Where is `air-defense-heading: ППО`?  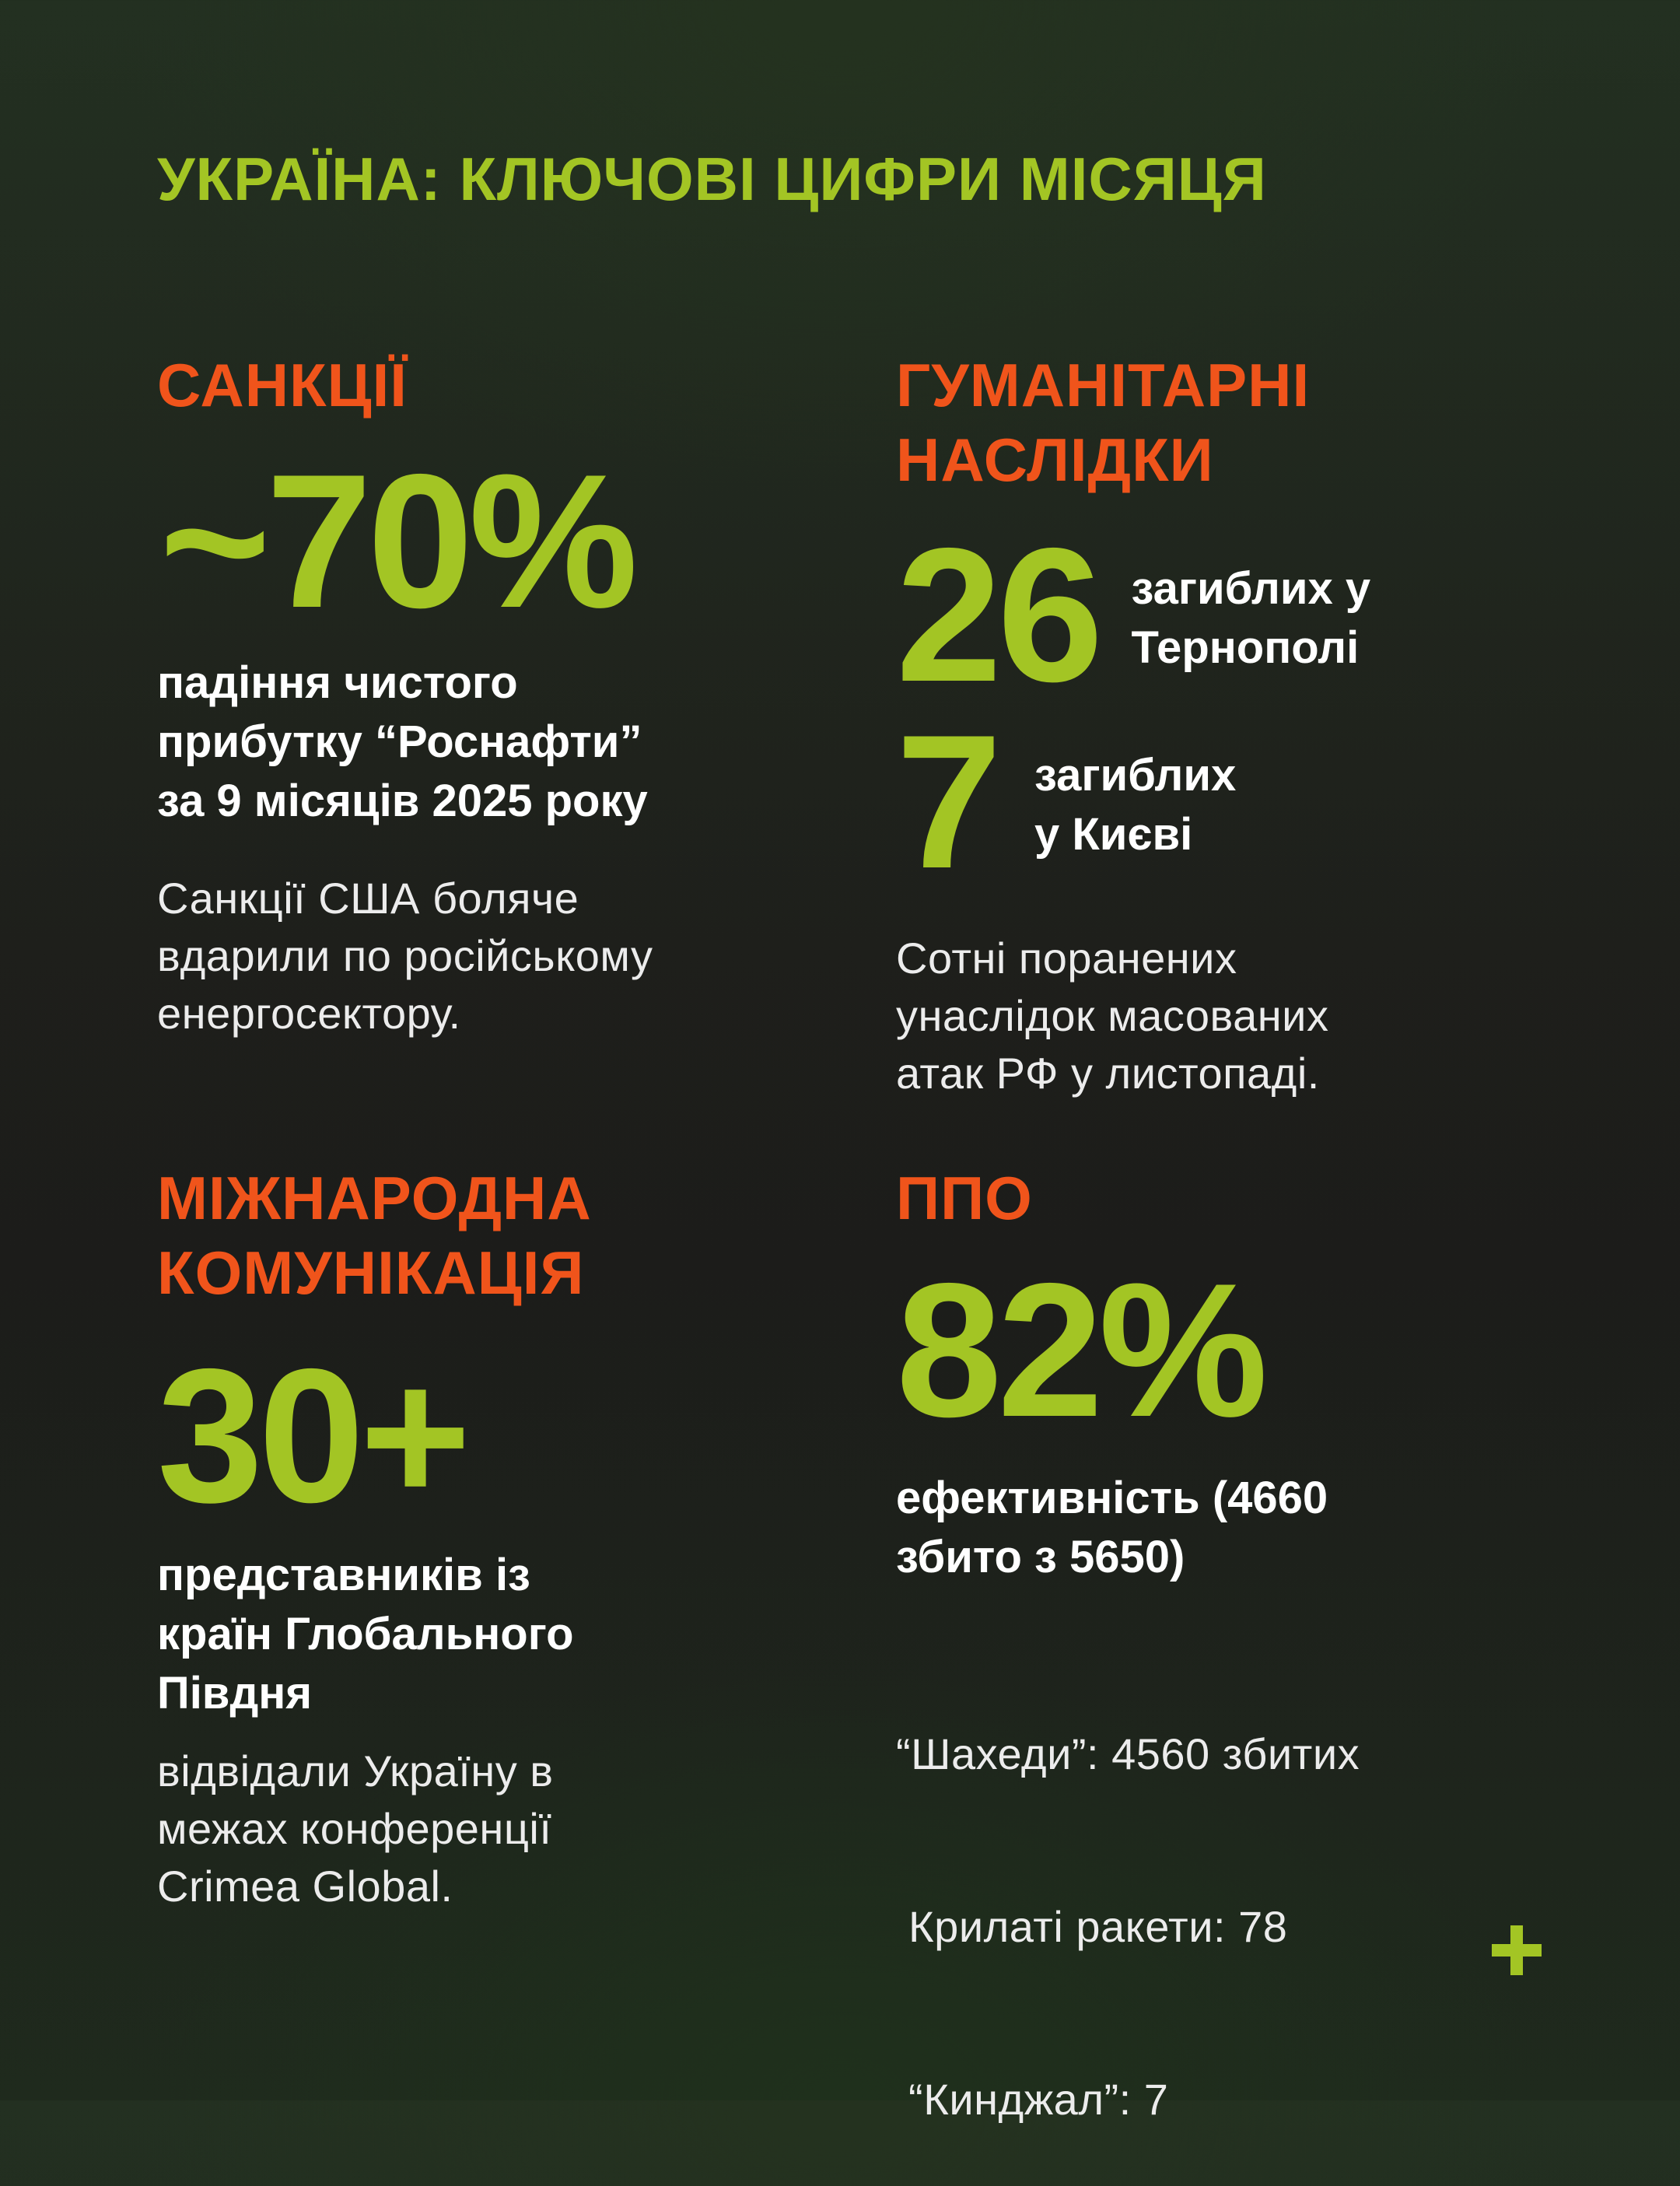 air-defense-heading: ППО is located at coordinates (965, 1198).